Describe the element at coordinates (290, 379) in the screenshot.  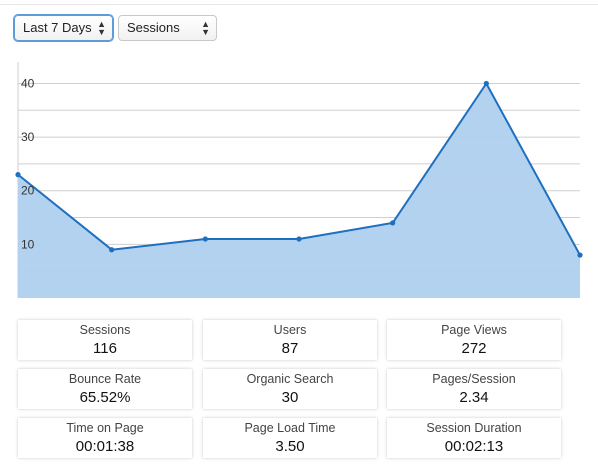
I see `stat-label: Organic Search` at that location.